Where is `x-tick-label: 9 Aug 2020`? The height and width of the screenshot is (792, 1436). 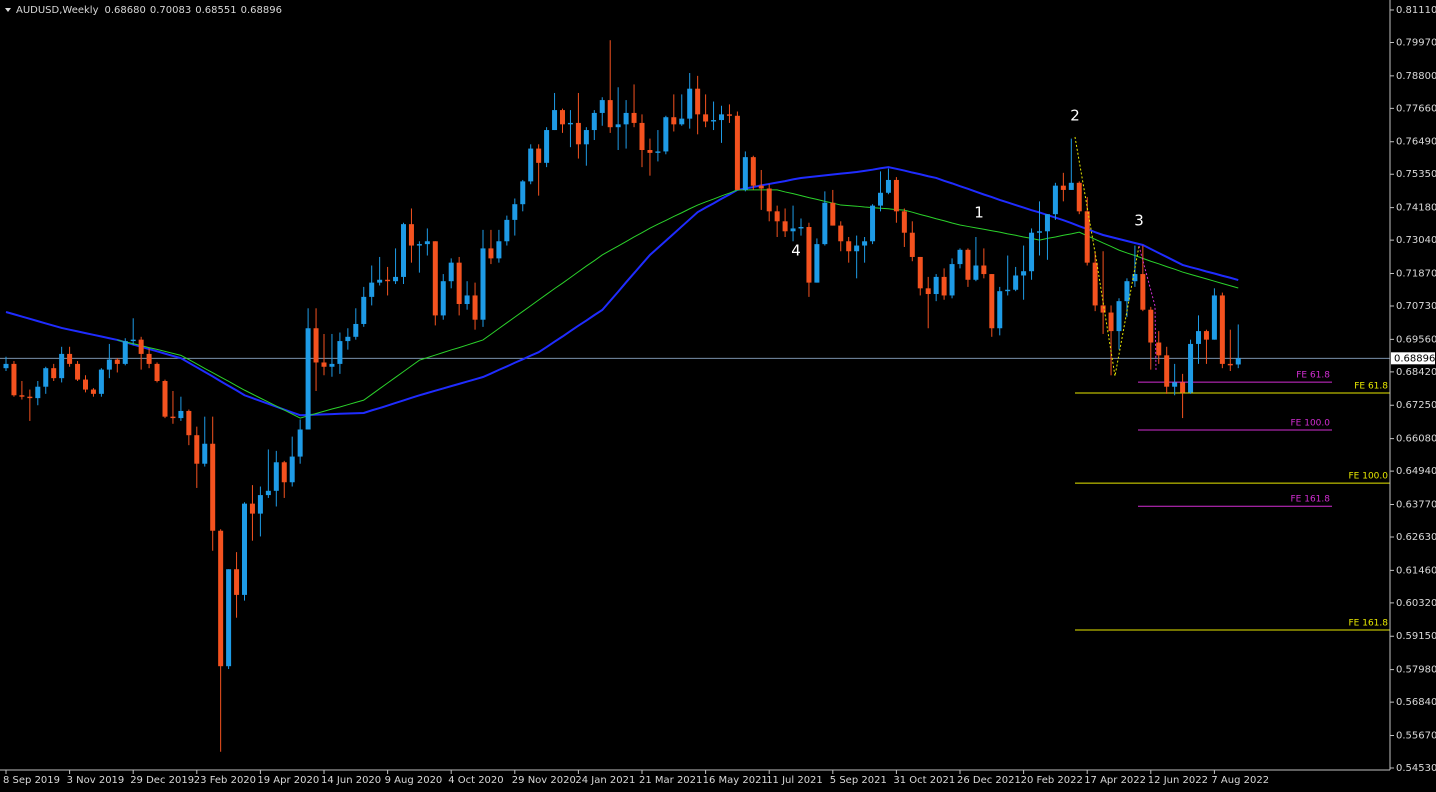
x-tick-label: 9 Aug 2020 is located at coordinates (414, 780).